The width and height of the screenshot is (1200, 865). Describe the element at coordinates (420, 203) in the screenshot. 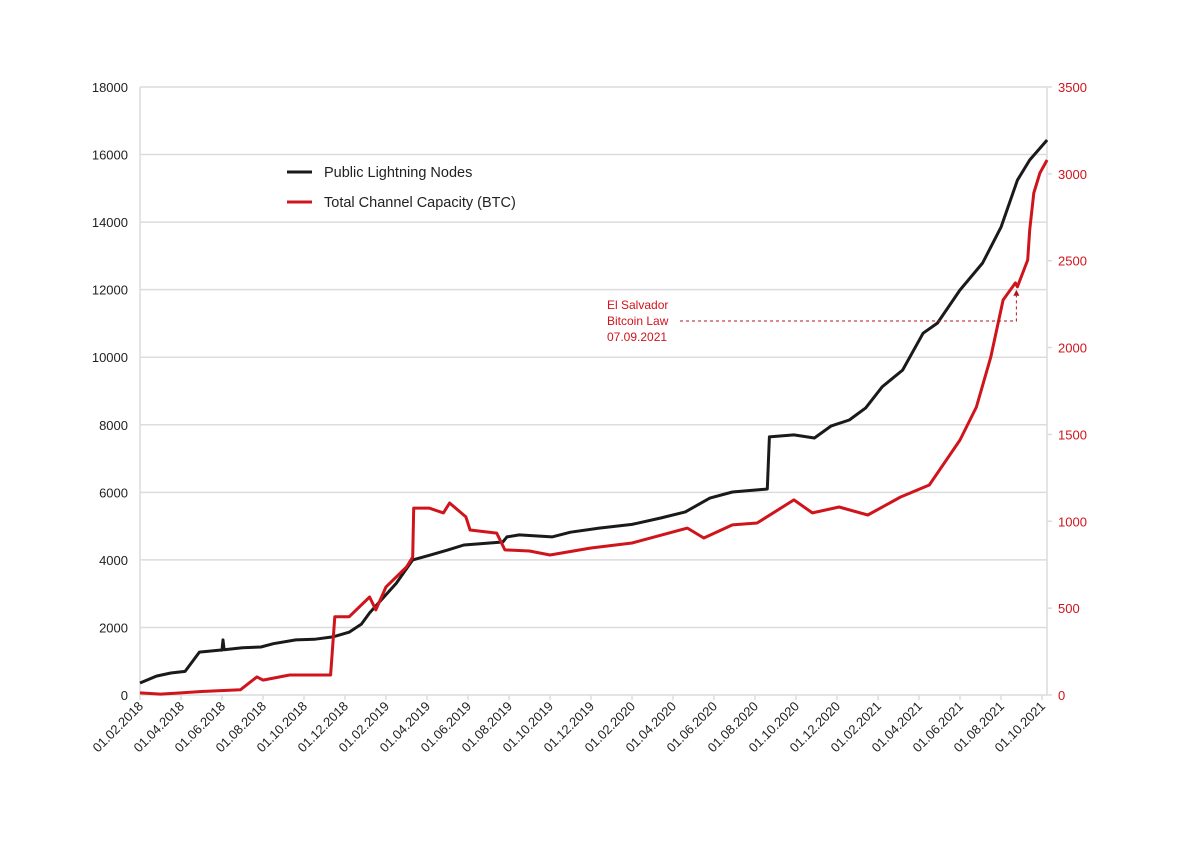

I see `legend-label-capacity: Total Channel Capacity (BTC)` at that location.